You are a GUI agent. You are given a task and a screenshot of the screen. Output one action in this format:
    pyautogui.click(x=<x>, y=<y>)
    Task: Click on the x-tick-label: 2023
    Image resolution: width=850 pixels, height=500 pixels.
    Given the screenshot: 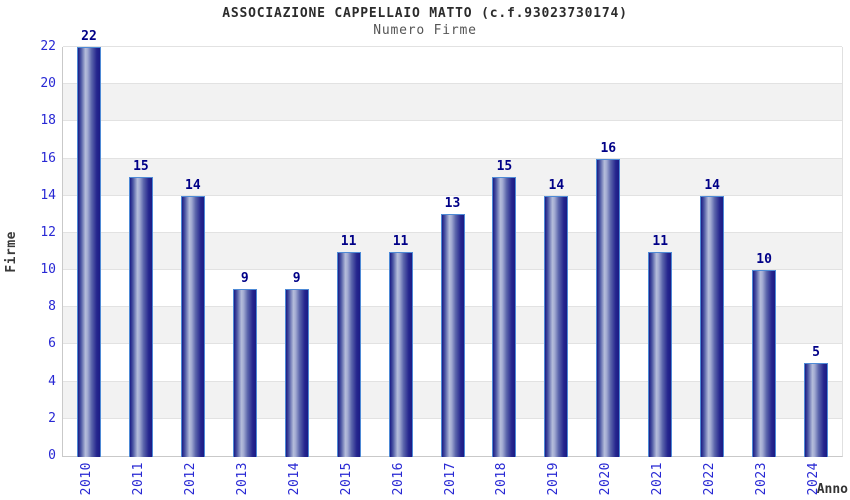 What is the action you would take?
    pyautogui.click(x=762, y=479)
    